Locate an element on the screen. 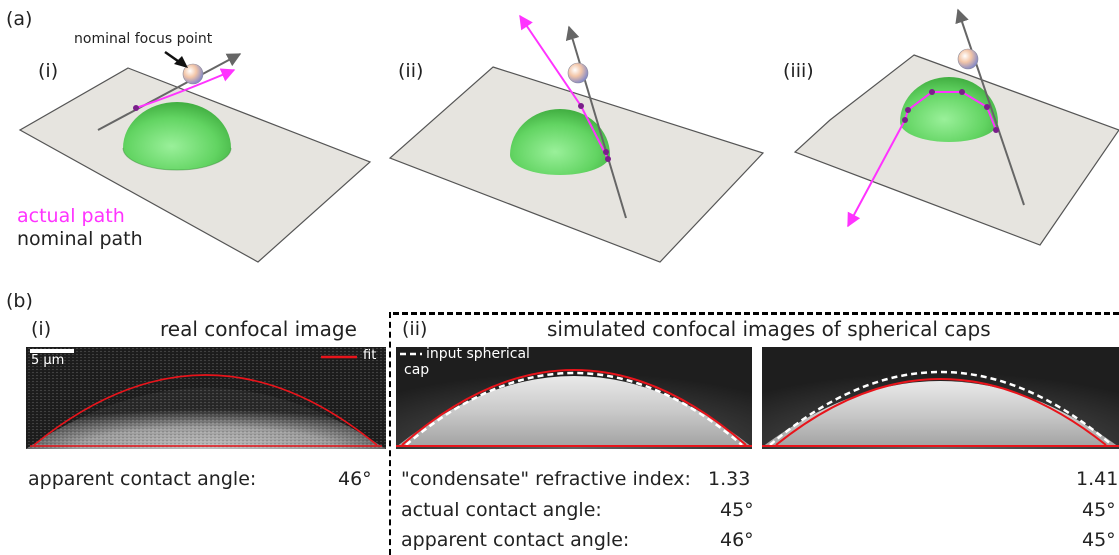  refraction-point is located at coordinates (136, 108).